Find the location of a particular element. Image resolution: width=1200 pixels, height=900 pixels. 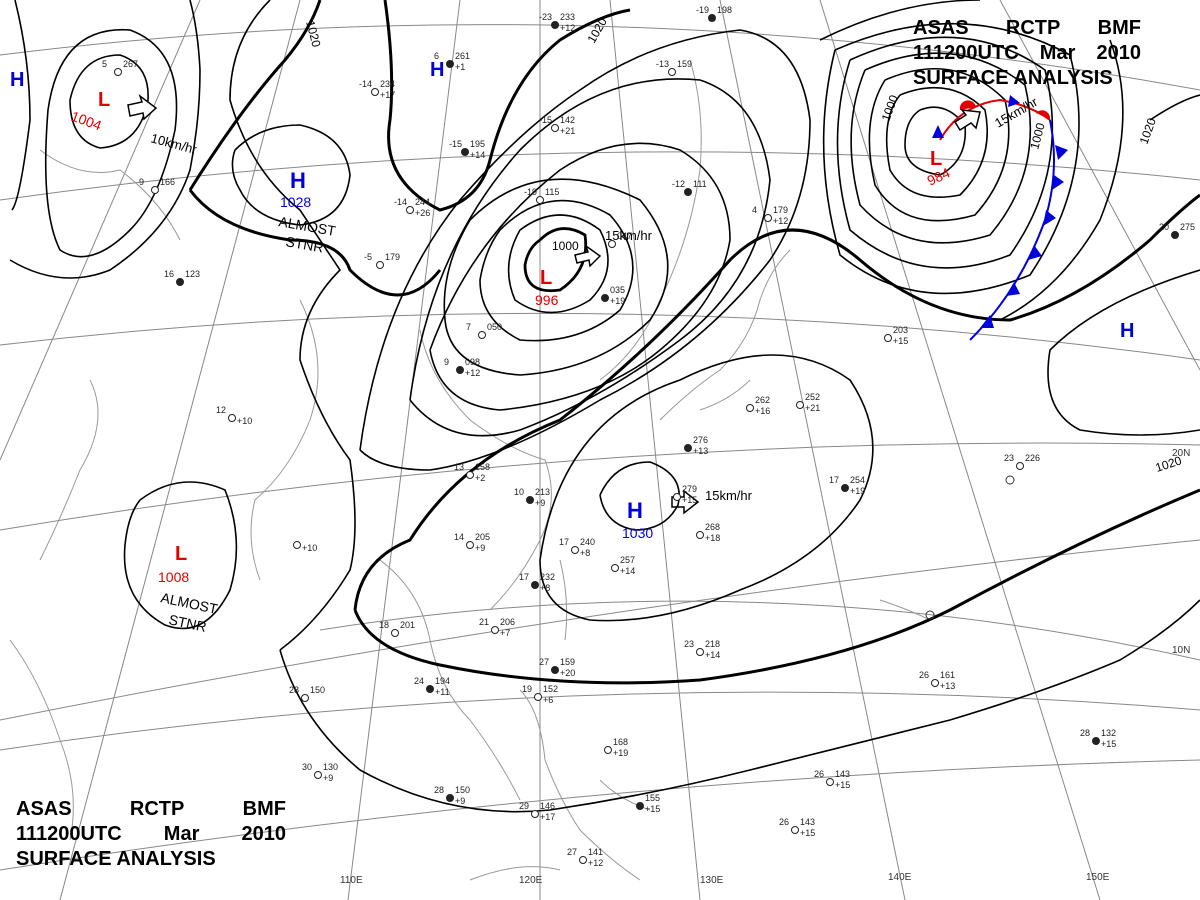

station-plot: 5 267 is located at coordinates (120, 67).